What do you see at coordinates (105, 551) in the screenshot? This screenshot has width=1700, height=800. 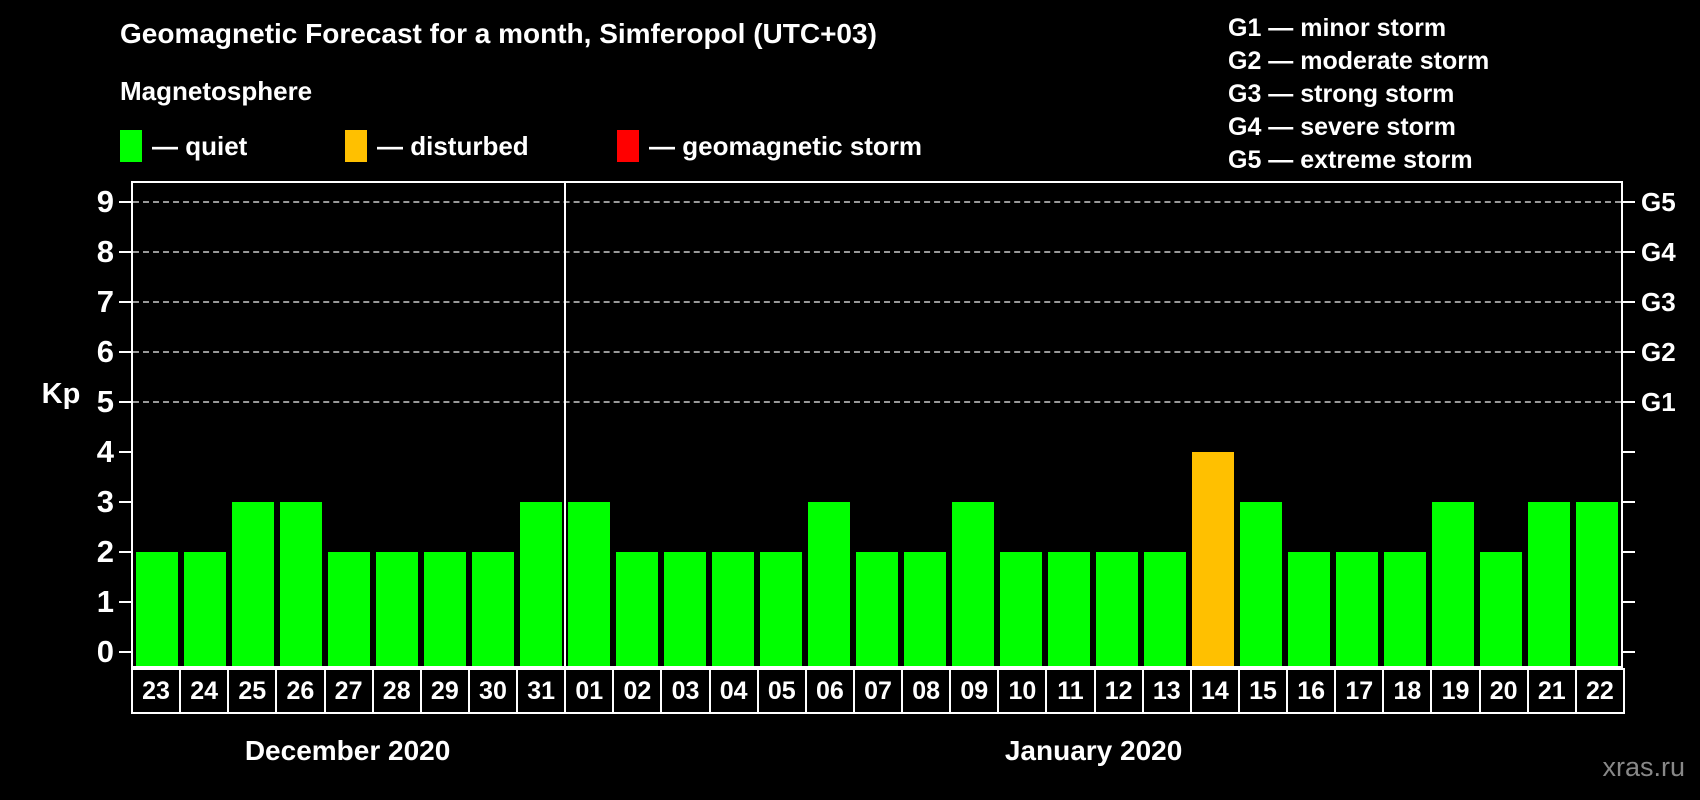 I see `y-tick-label-2: 2` at bounding box center [105, 551].